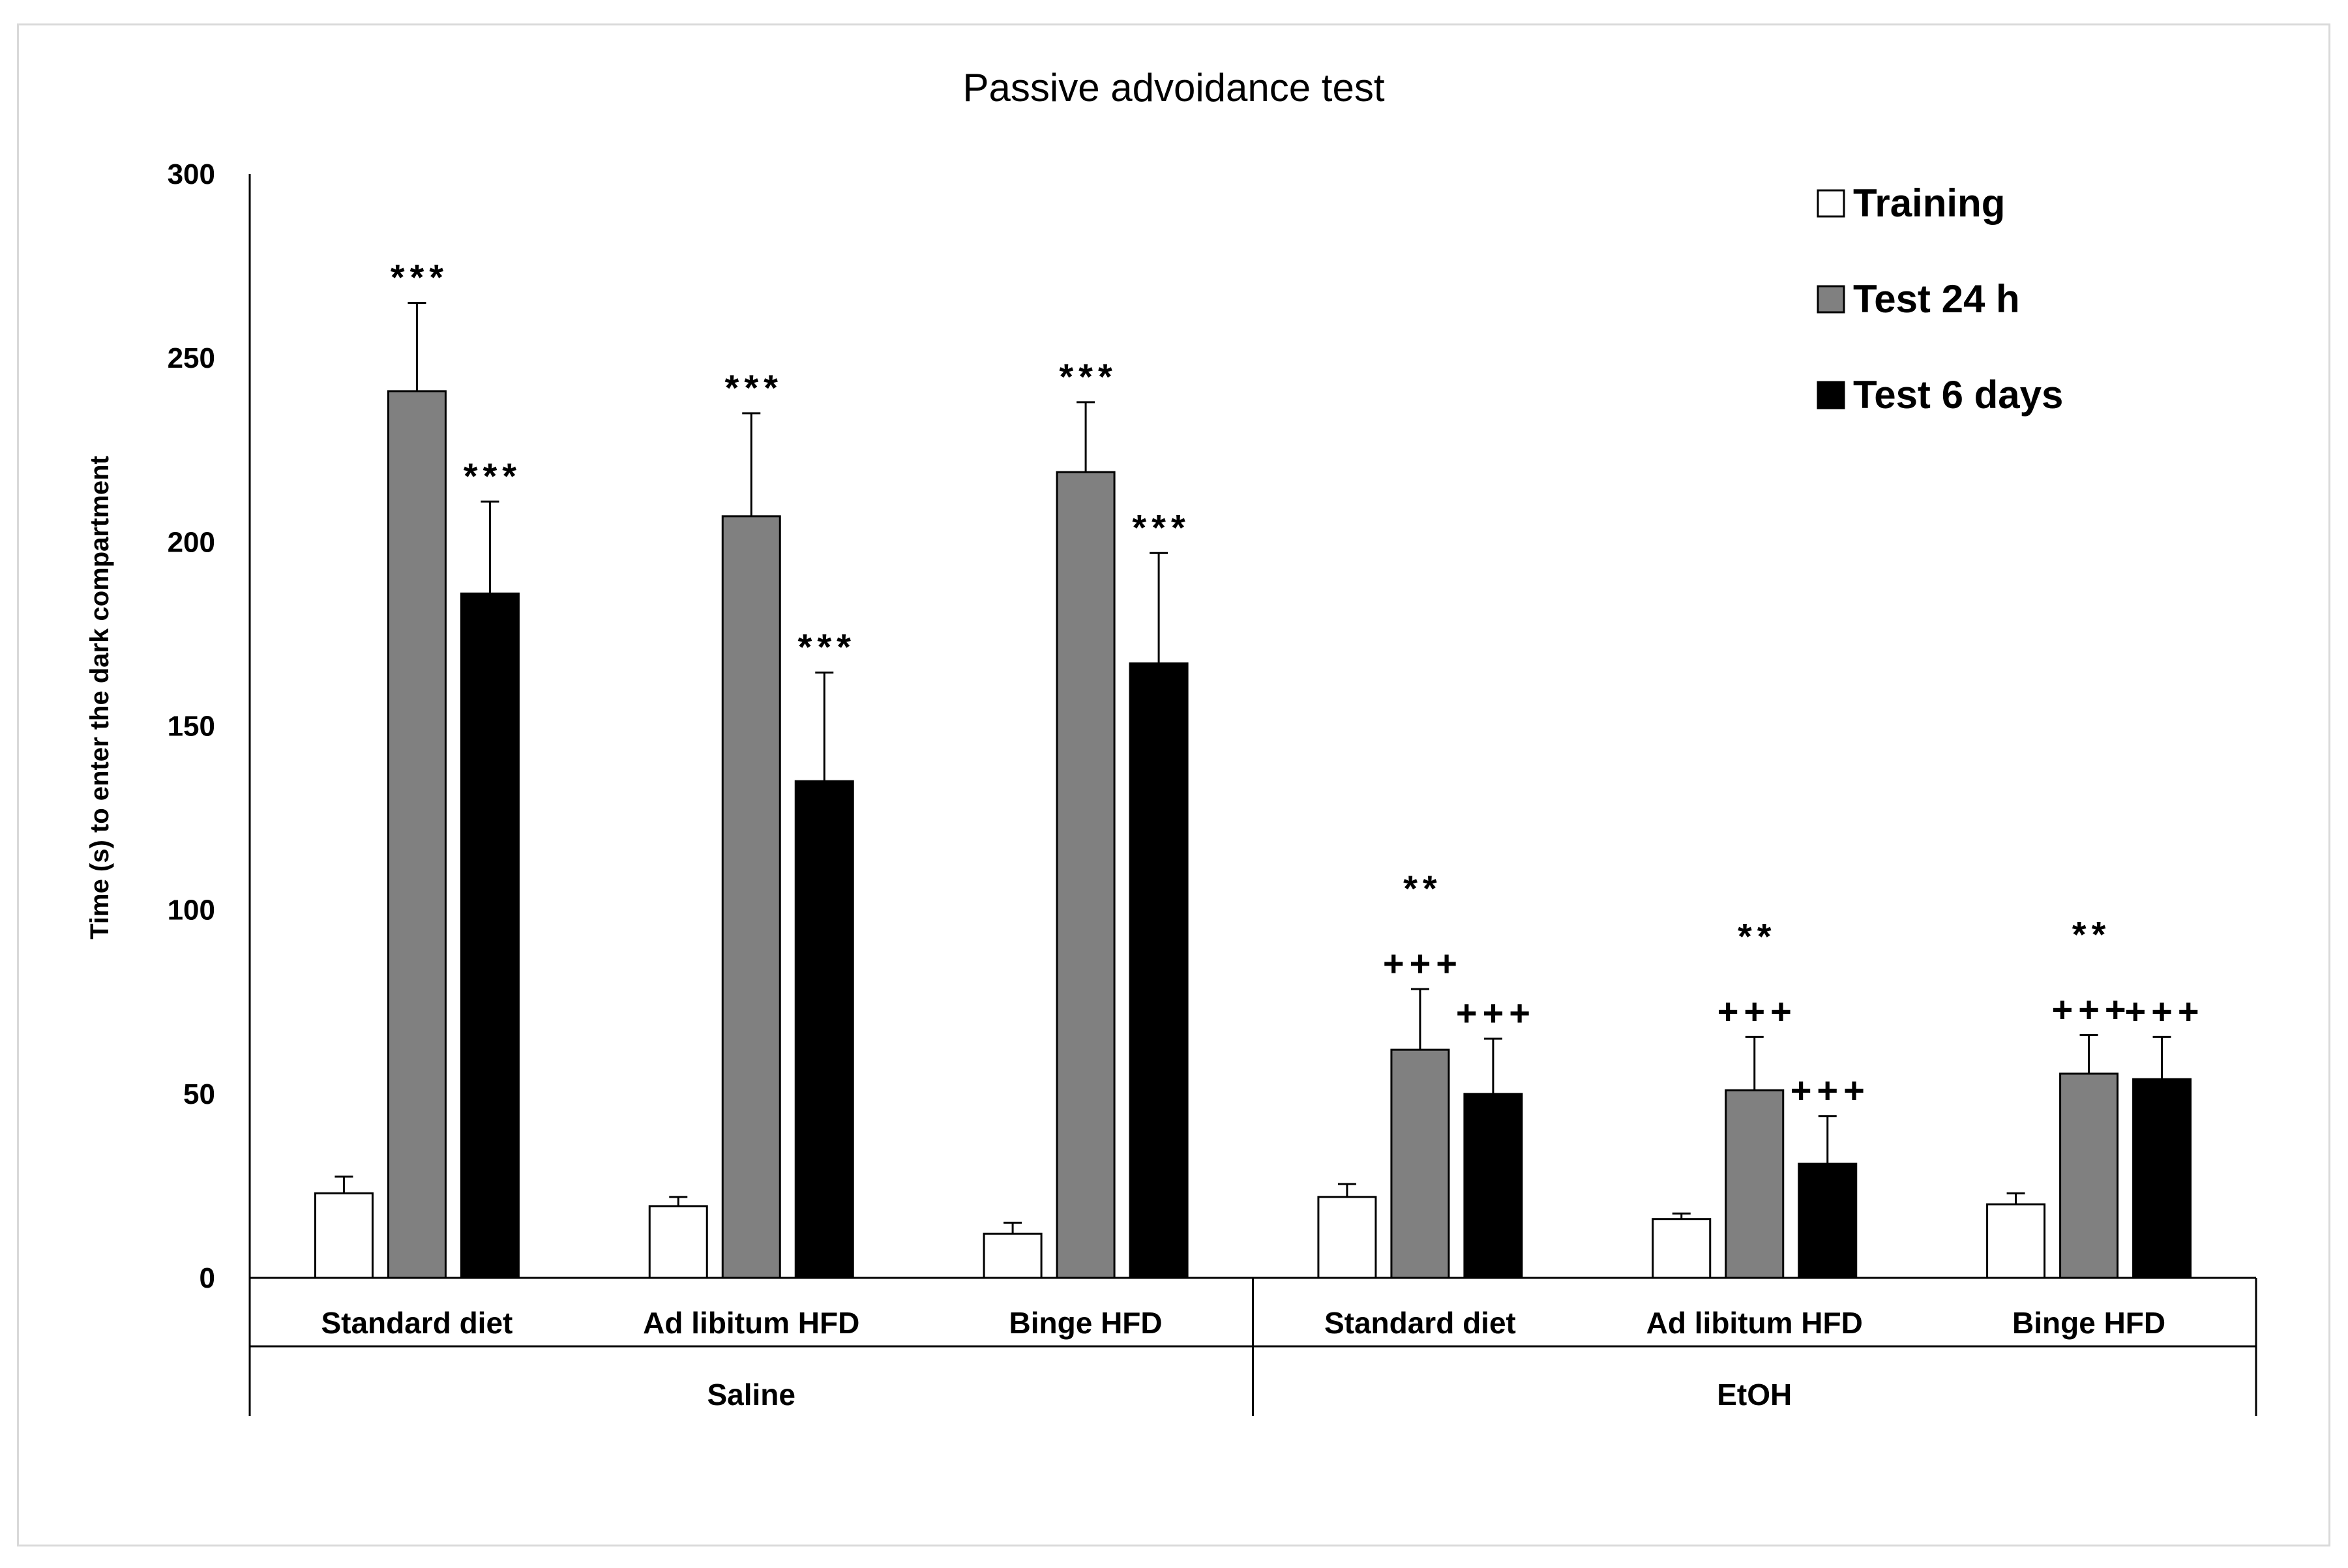  What do you see at coordinates (191, 174) in the screenshot?
I see `y-tick-label: 300` at bounding box center [191, 174].